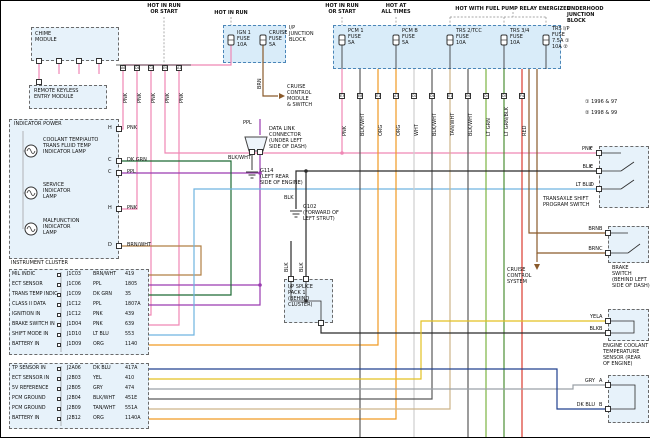 The height and width of the screenshot is (438, 650). Describe the element at coordinates (110, 160) in the screenshot. I see `cluster-pin-letter-c1: C` at that location.